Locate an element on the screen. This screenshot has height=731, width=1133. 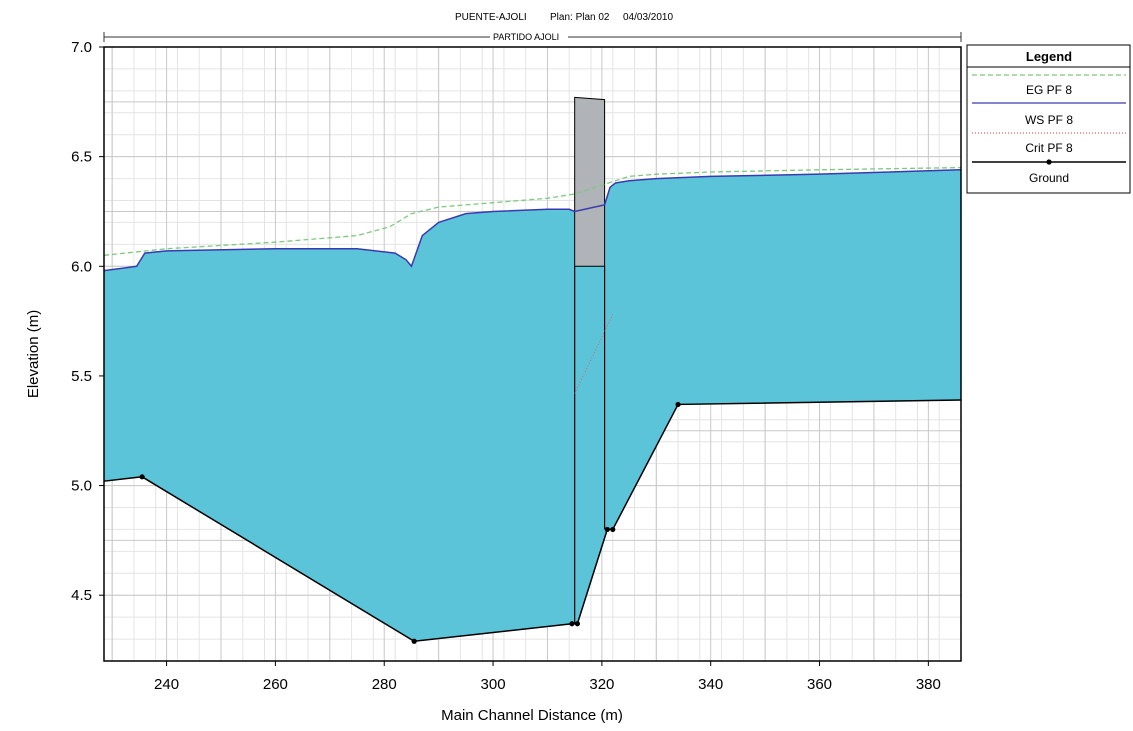
legend-label-crit: Crit PF 8 is located at coordinates (1049, 148).